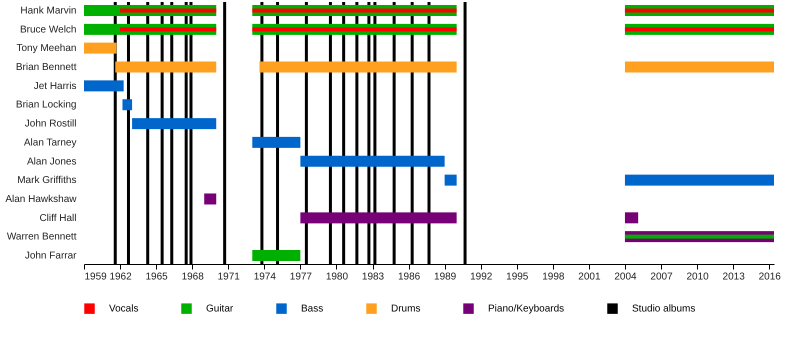  I want to click on y-tick-label: Alan Hawkshaw, so click(41, 199).